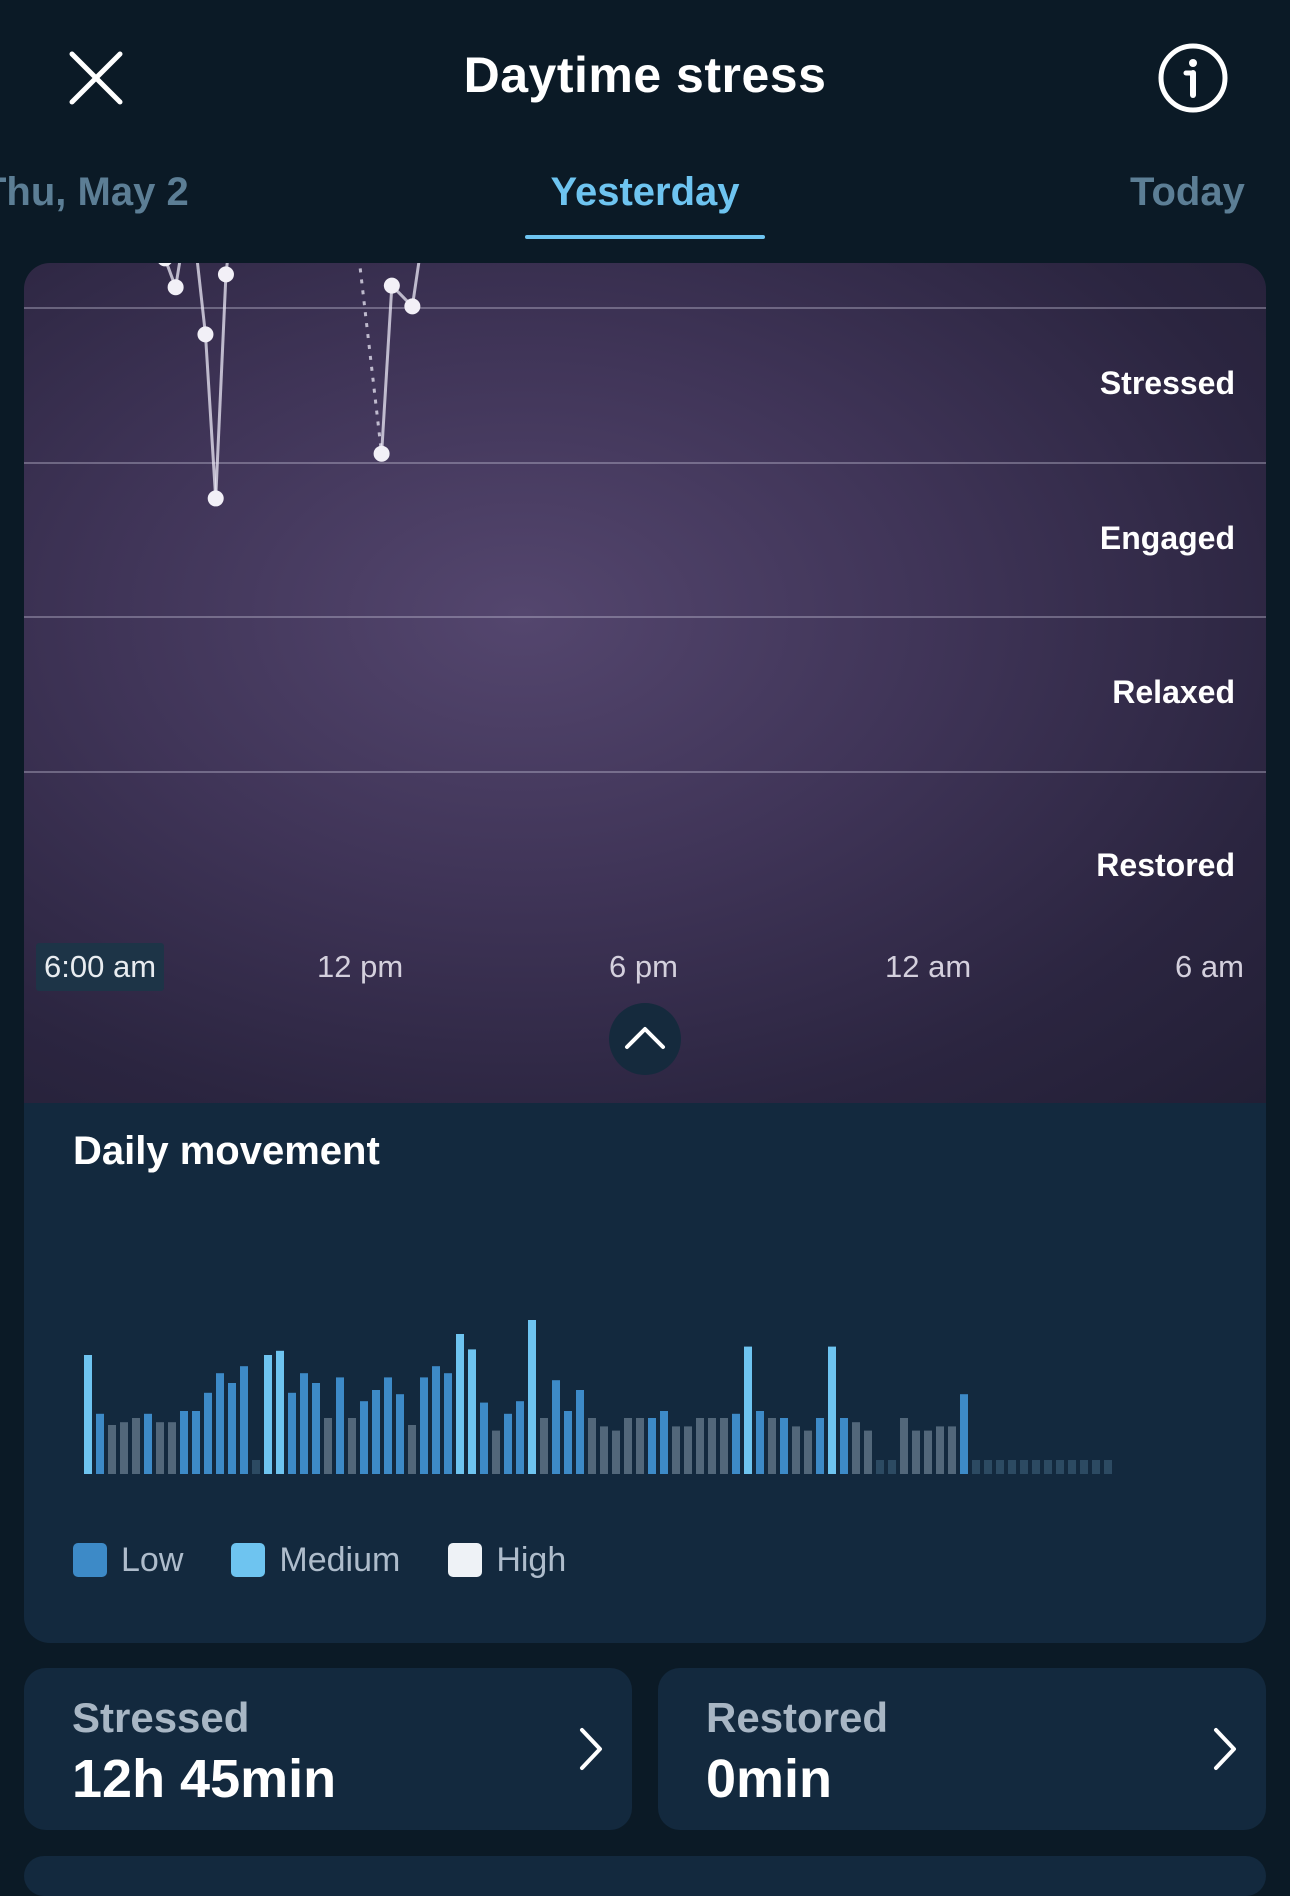 The height and width of the screenshot is (1896, 1290). I want to click on tab-previous-day: Thu, May 2, so click(94, 192).